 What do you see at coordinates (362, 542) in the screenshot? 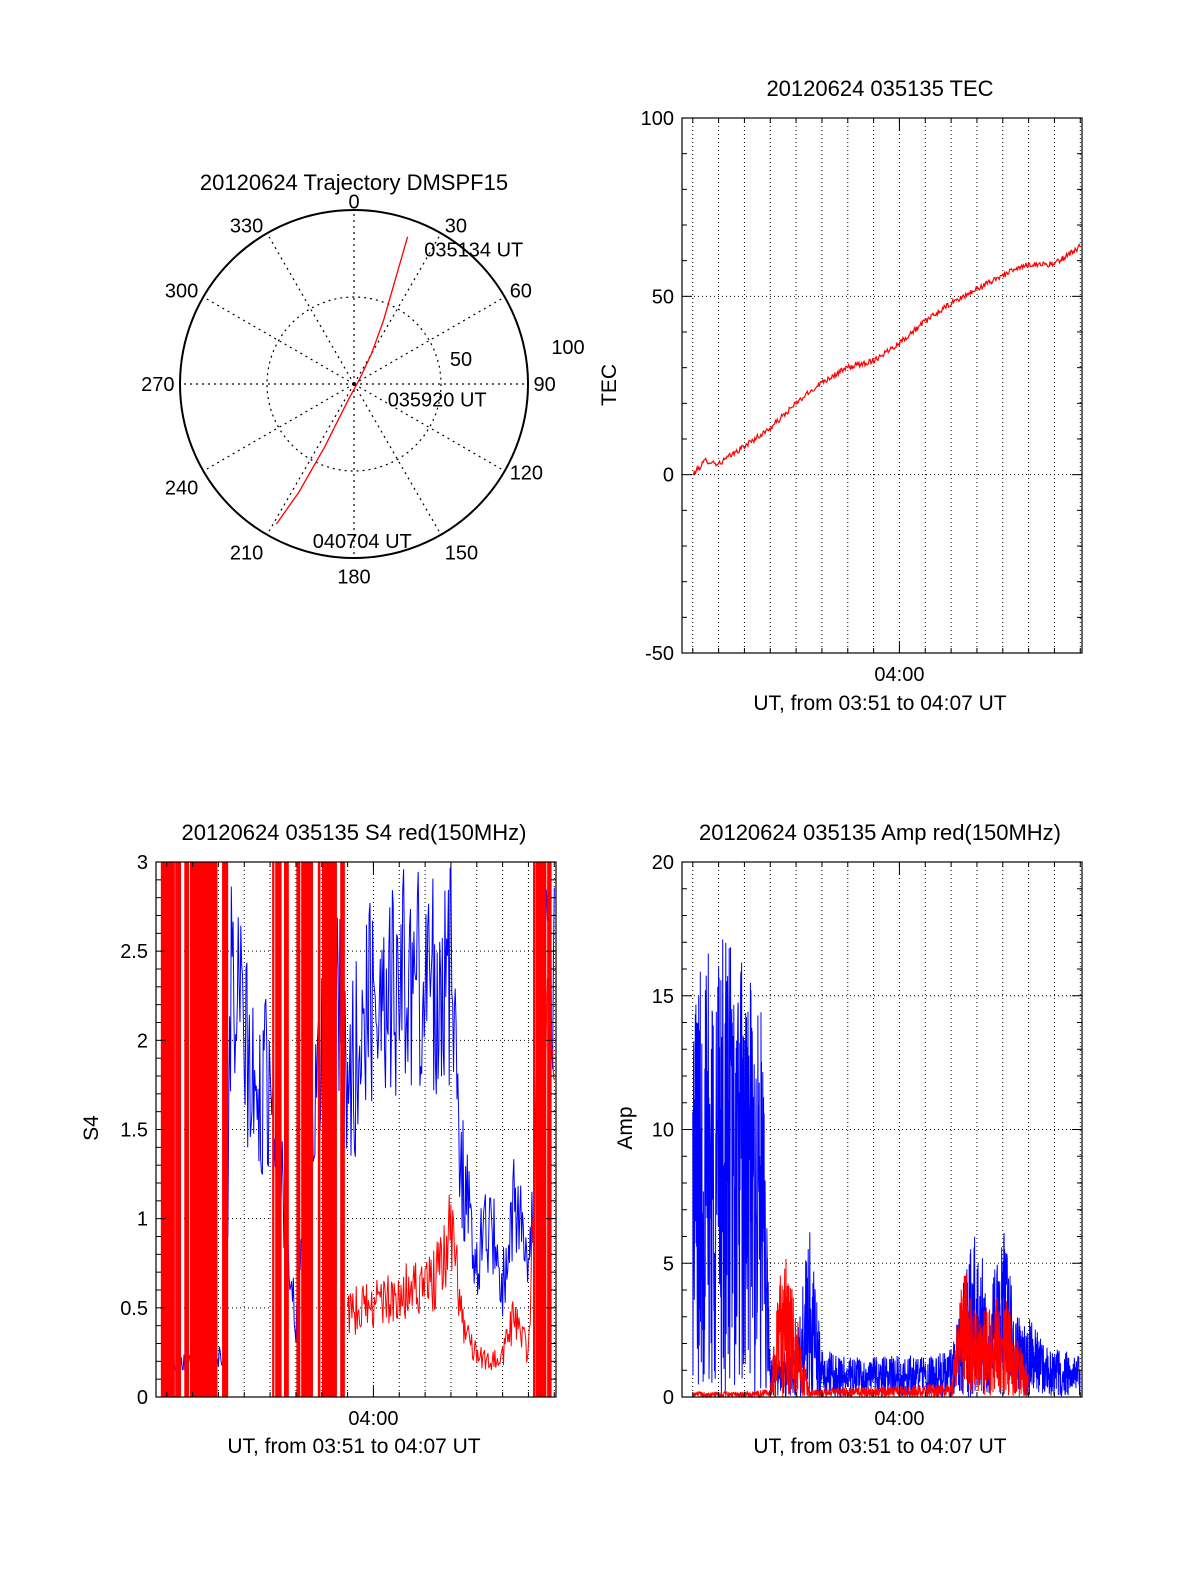
I see `polar-annotation: 040704 UT` at bounding box center [362, 542].